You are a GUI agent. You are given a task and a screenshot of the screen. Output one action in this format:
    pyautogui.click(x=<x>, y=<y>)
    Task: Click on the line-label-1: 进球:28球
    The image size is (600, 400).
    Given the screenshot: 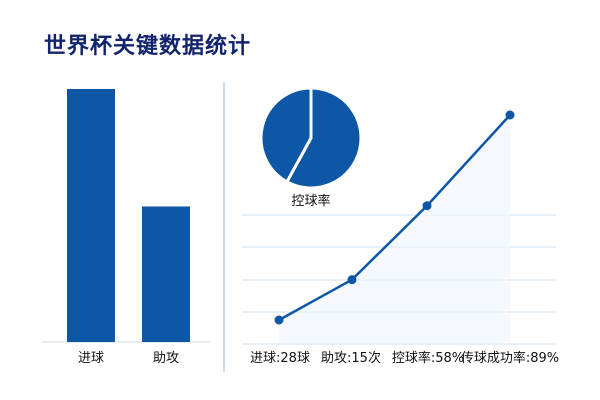 What is the action you would take?
    pyautogui.click(x=280, y=358)
    